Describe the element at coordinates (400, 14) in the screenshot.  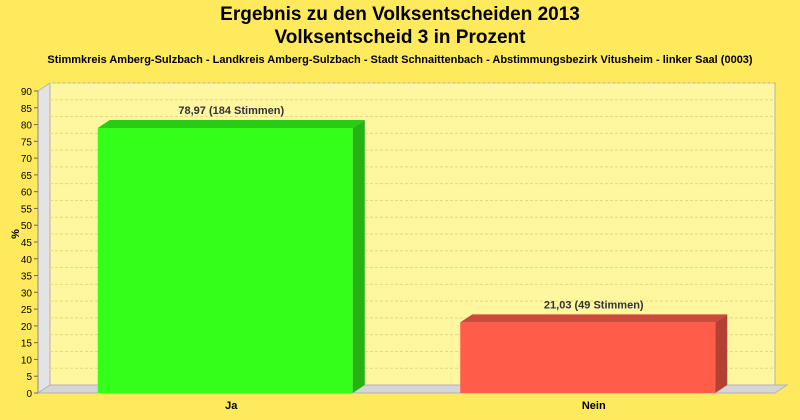
I see `chart-title: Ergebnis zu den Volksentscheiden 2013` at that location.